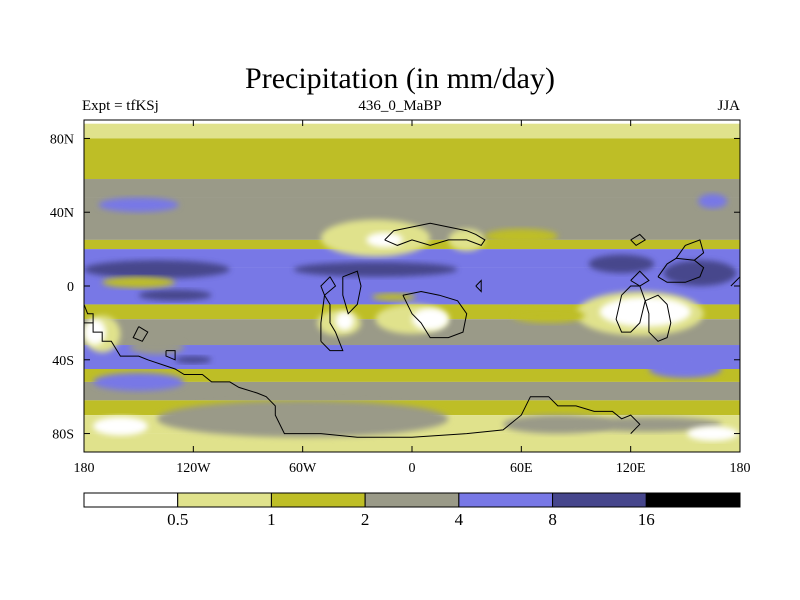  Describe the element at coordinates (412, 468) in the screenshot. I see `x-tick-label-3: 0` at that location.